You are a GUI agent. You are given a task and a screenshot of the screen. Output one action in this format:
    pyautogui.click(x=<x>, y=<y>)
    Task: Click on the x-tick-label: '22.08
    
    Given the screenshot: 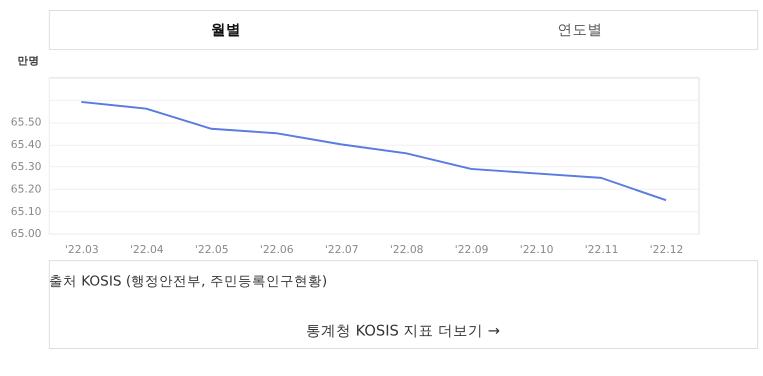 What is the action you would take?
    pyautogui.click(x=407, y=249)
    